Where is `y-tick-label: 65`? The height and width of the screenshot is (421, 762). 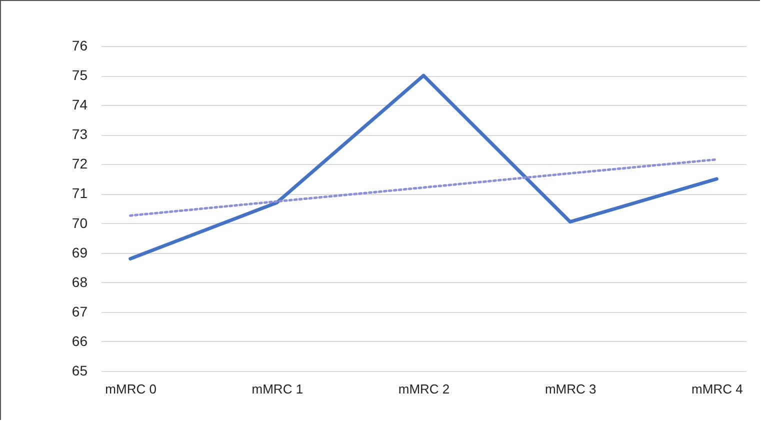 y-tick-label: 65 is located at coordinates (80, 370).